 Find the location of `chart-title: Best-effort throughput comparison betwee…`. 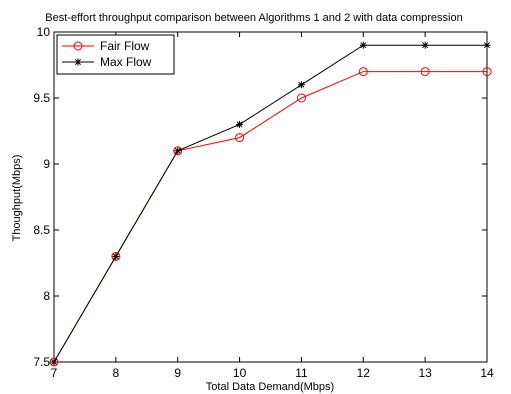

chart-title: Best-effort throughput comparison betwee… is located at coordinates (253, 18).